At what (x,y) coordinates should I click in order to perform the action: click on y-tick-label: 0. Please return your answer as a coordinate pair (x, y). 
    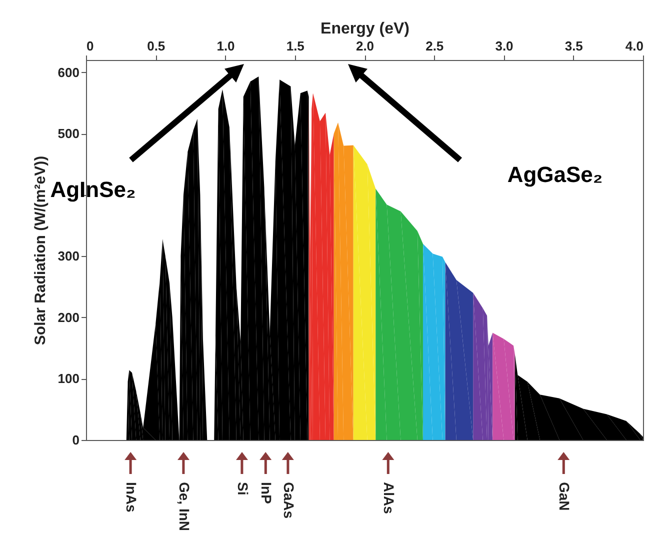
    Looking at the image, I should click on (76, 440).